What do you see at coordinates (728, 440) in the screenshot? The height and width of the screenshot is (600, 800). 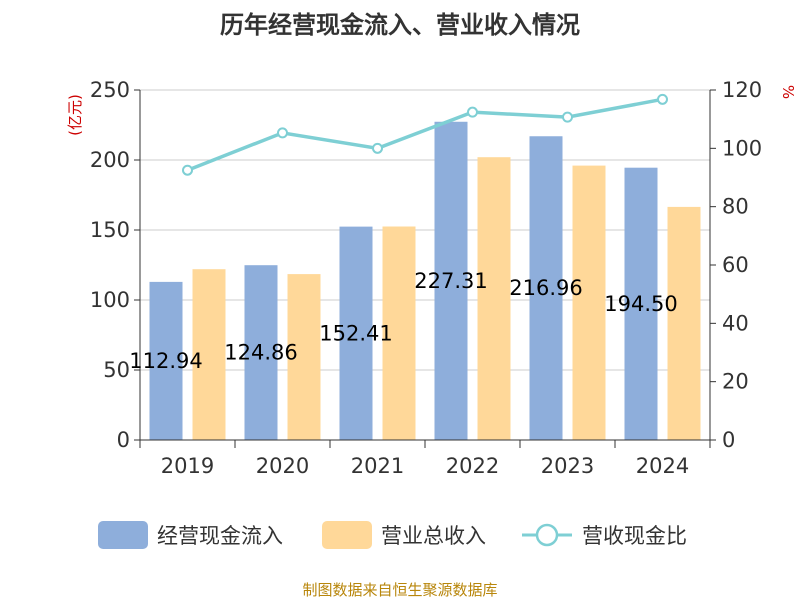 I see `y-right-tick-label: 0` at bounding box center [728, 440].